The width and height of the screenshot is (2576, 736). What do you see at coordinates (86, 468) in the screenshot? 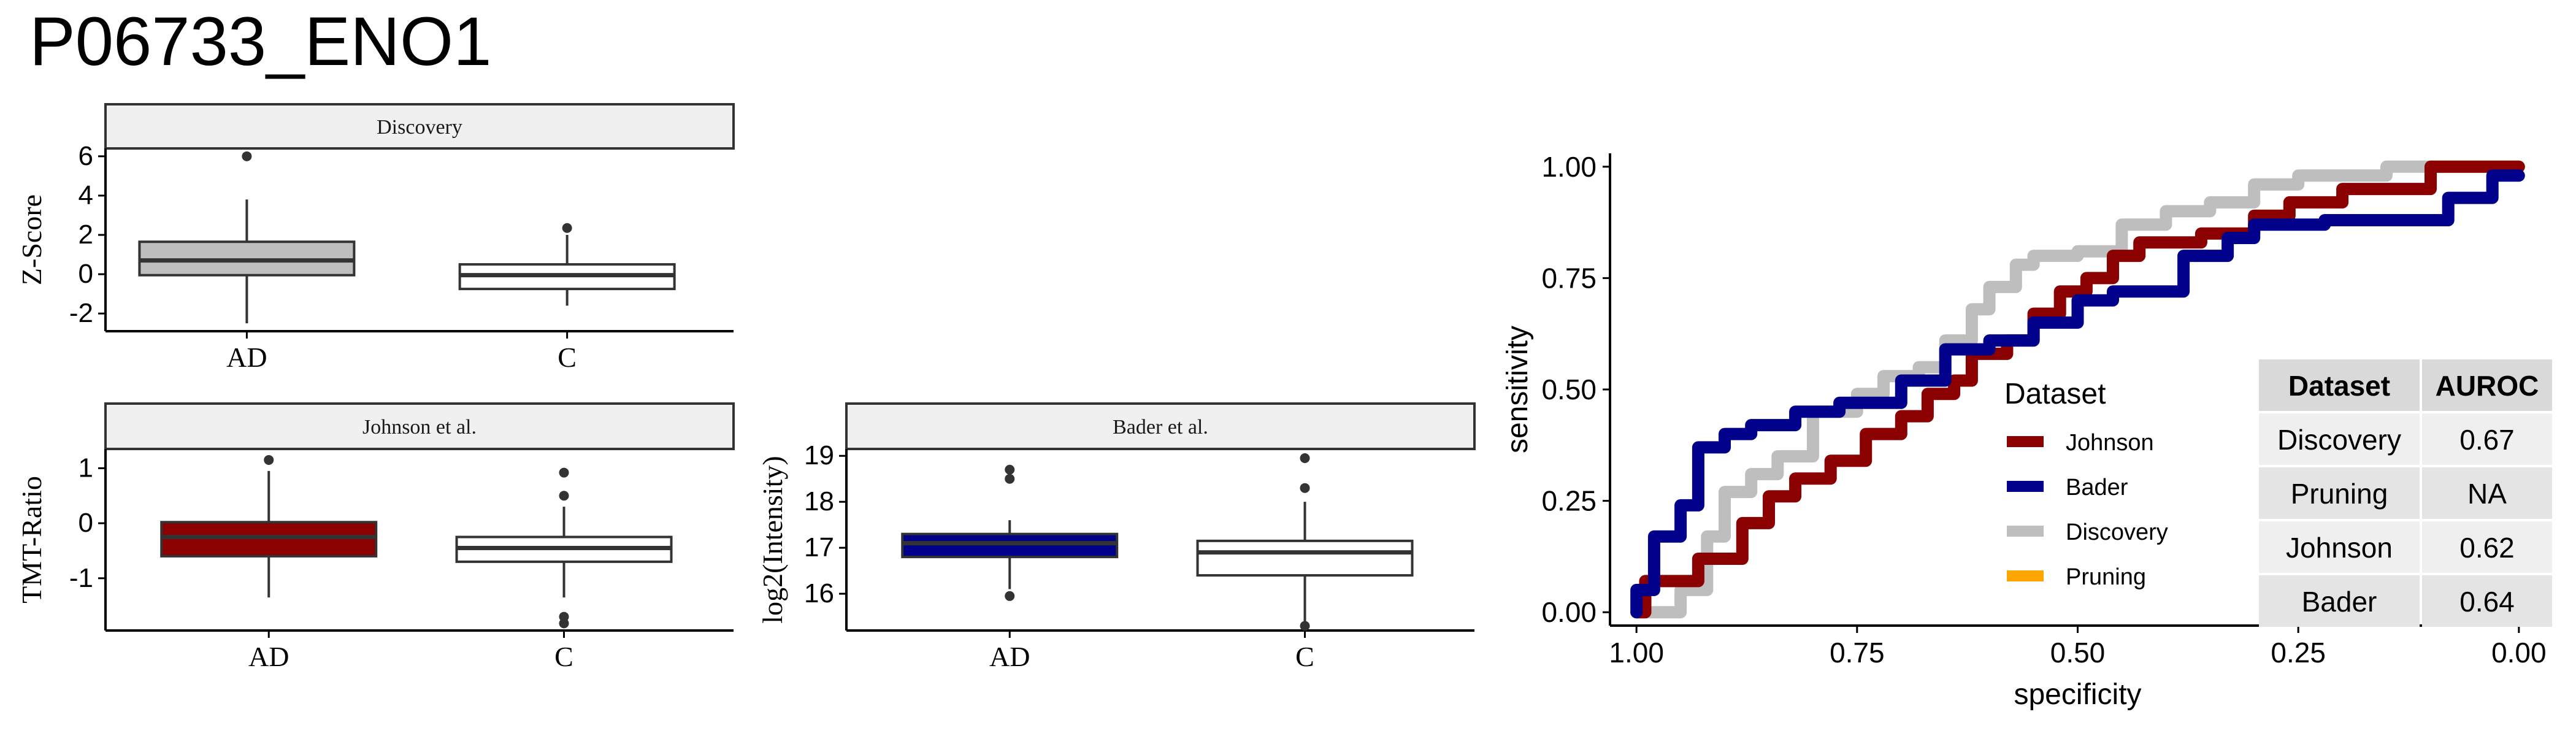
I see `y-tick-label: 1` at bounding box center [86, 468].